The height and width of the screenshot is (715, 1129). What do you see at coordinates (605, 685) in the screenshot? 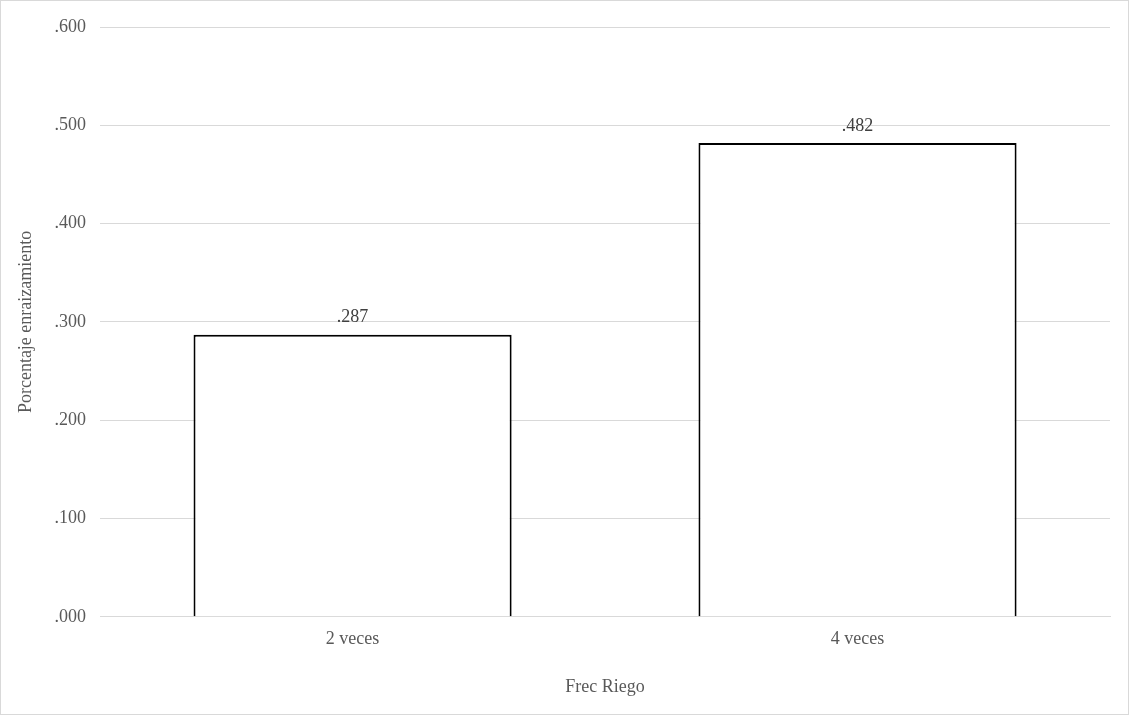
I see `x-axis-title: Frec Riego` at bounding box center [605, 685].